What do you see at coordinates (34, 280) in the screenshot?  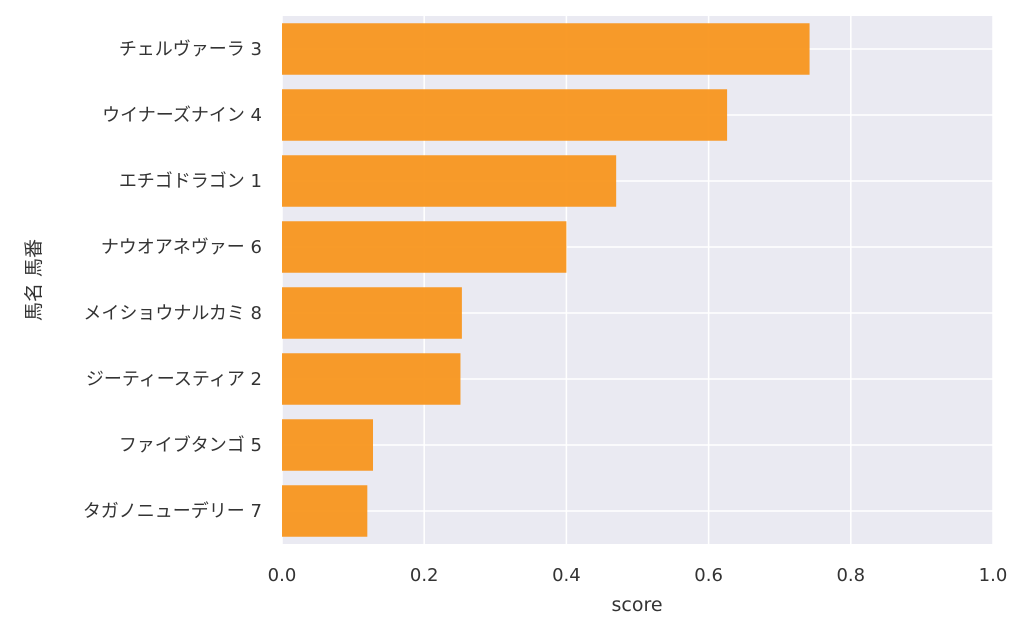 I see `y-axis-title: 馬名 馬番` at bounding box center [34, 280].